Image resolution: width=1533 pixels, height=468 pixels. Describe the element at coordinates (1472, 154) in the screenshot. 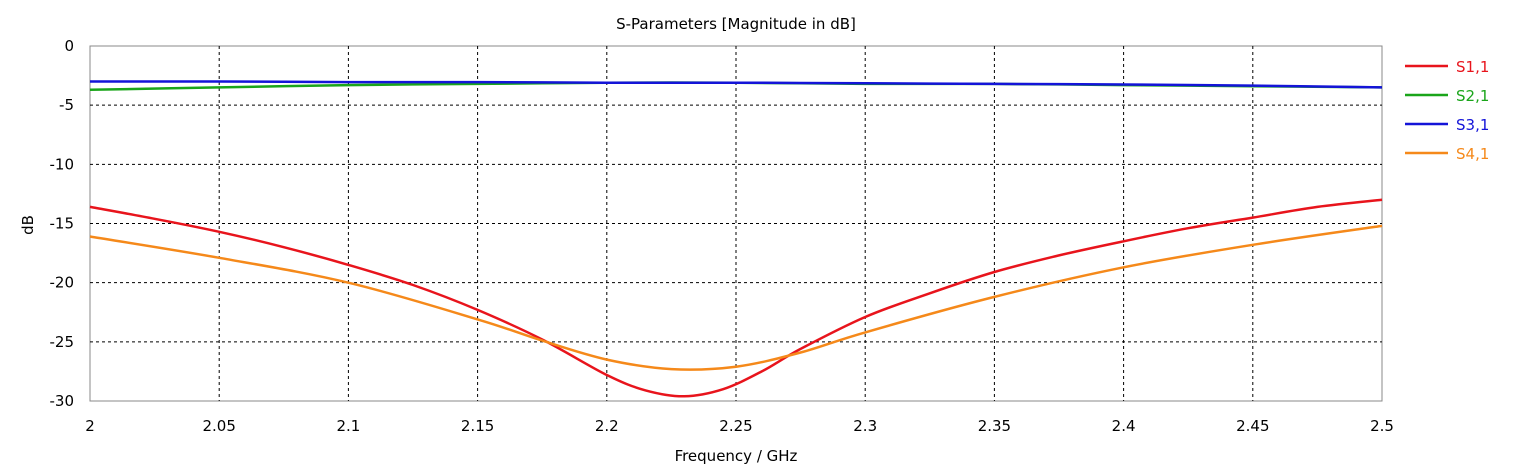

I see `legend-label: S4,1` at that location.